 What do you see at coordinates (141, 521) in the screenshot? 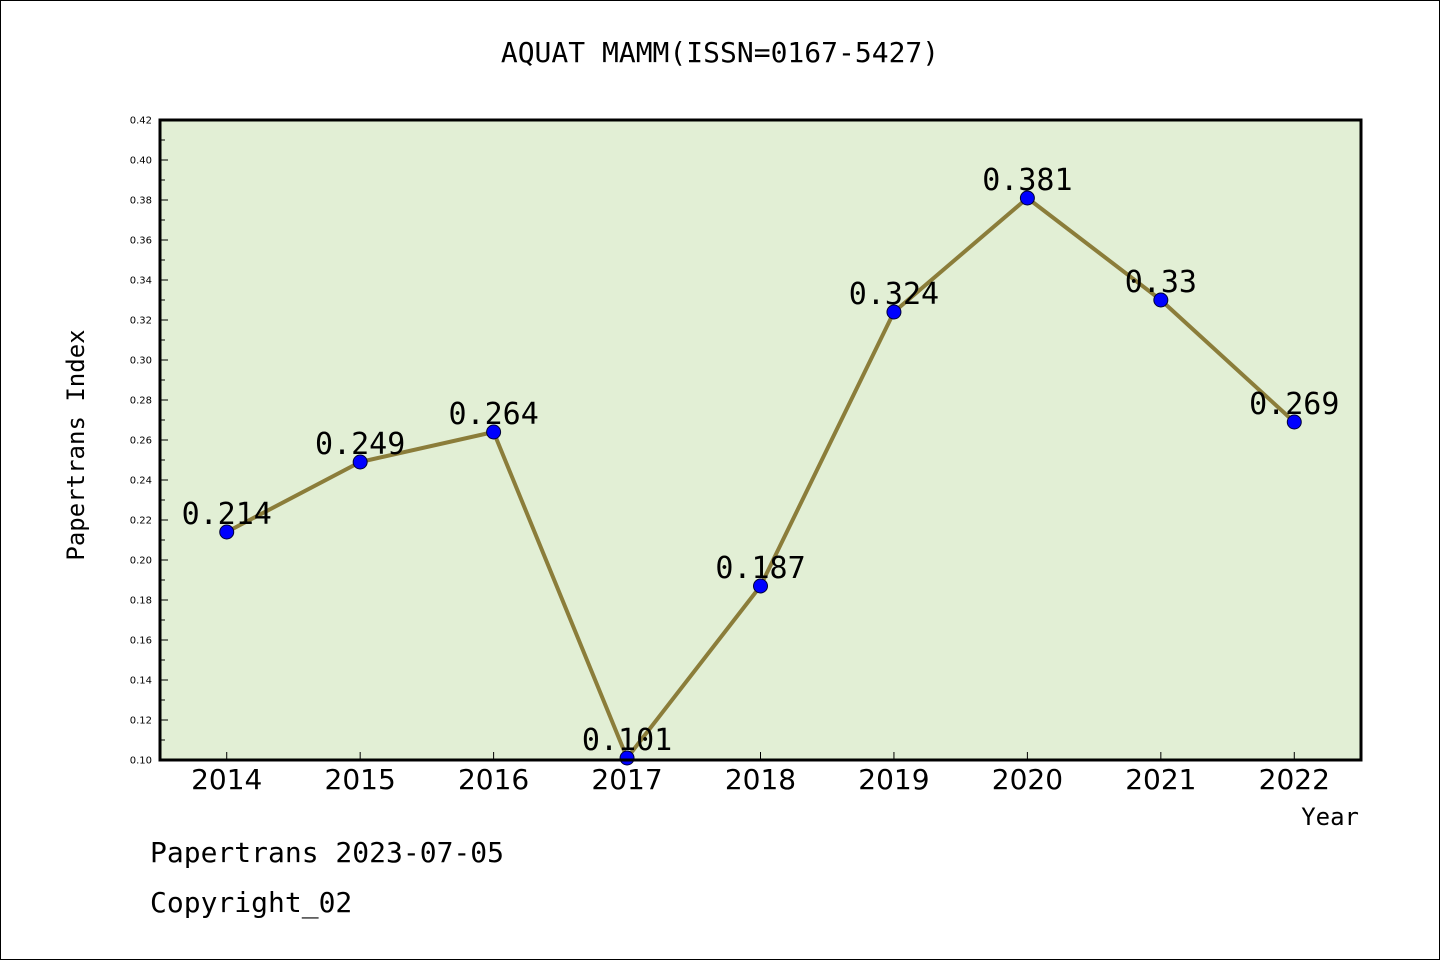
I see `y-tick-label: 0.22` at bounding box center [141, 521].